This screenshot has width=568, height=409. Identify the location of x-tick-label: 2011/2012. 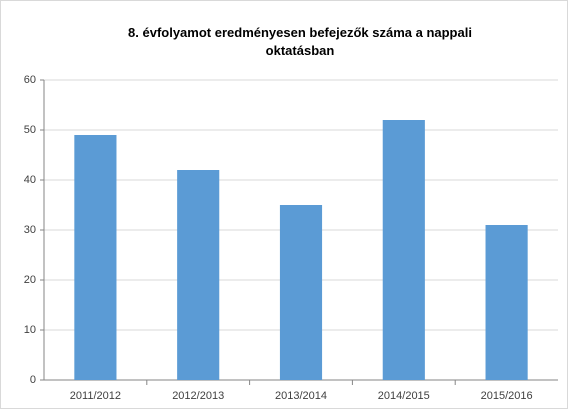
(95, 396).